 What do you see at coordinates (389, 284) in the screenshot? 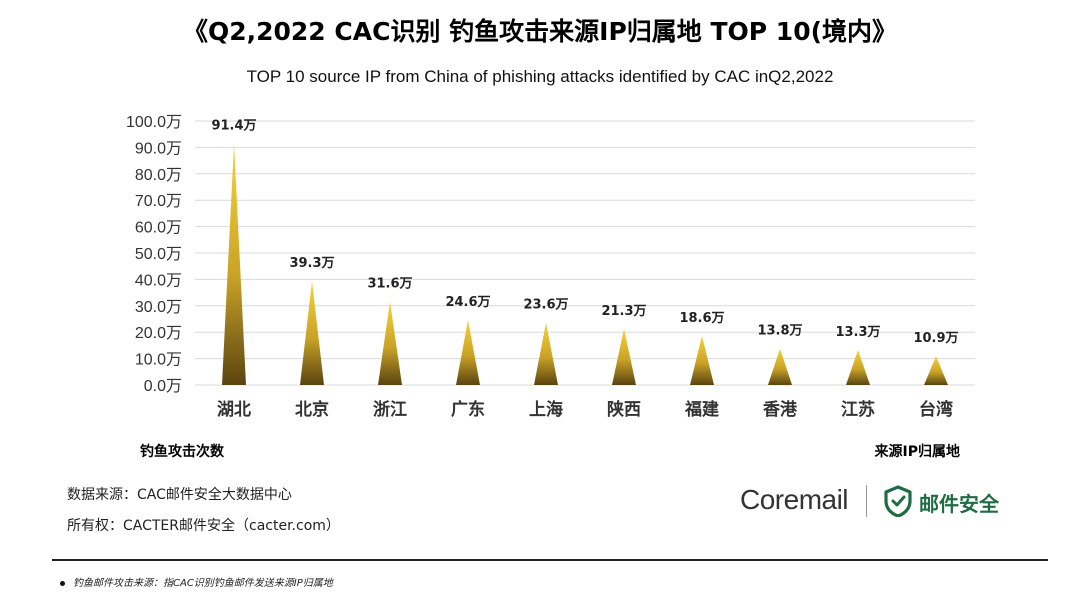
I see `data-label: 31.6万` at bounding box center [389, 284].